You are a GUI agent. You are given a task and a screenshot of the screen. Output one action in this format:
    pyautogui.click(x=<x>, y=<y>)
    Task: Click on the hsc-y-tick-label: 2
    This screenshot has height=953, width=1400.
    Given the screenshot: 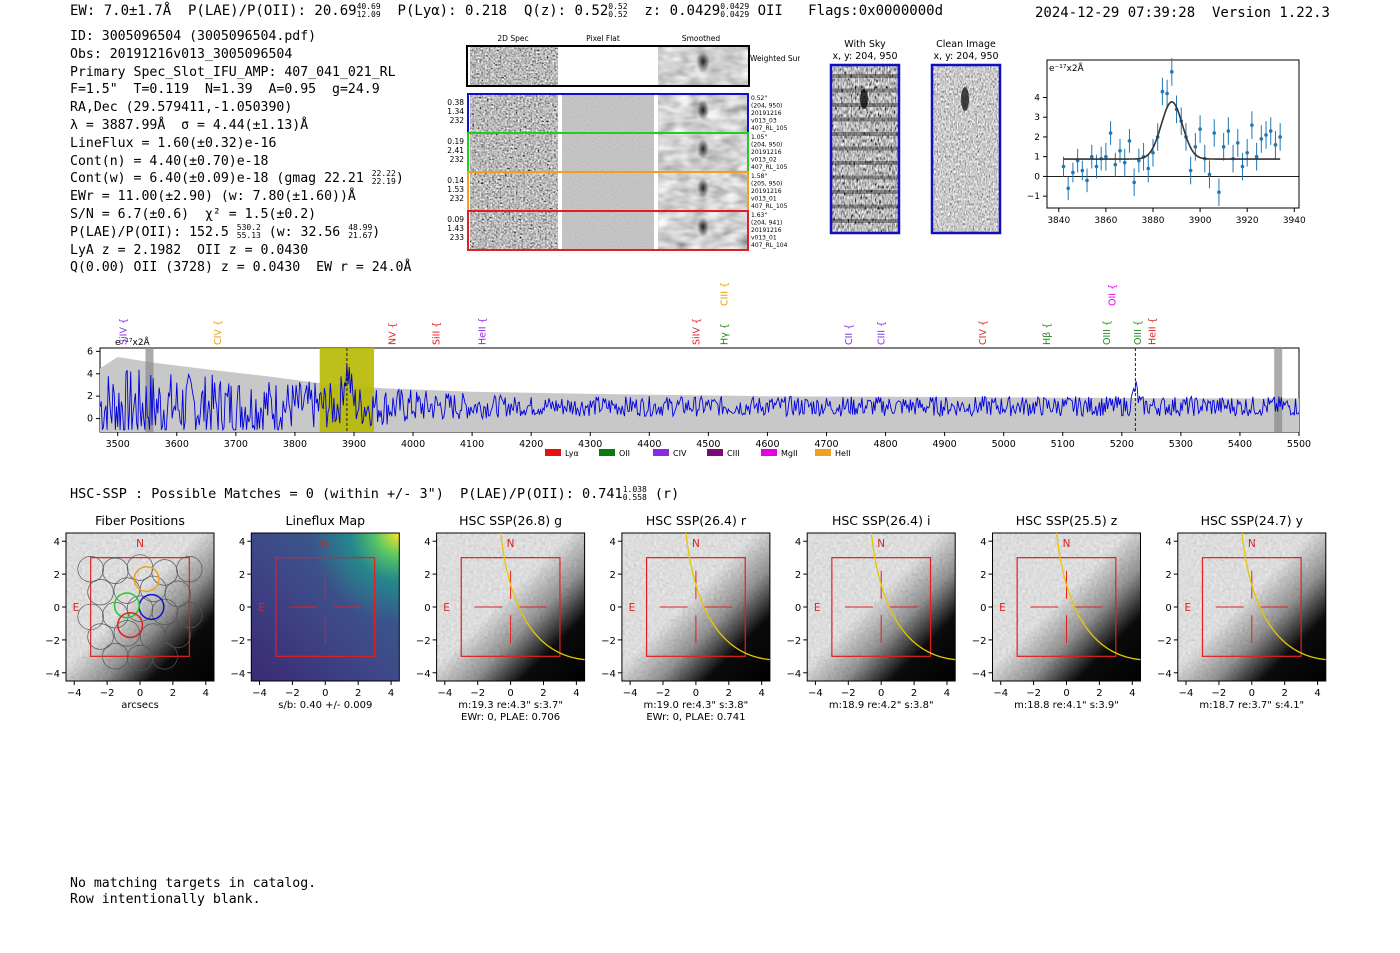 What is the action you would take?
    pyautogui.click(x=242, y=575)
    